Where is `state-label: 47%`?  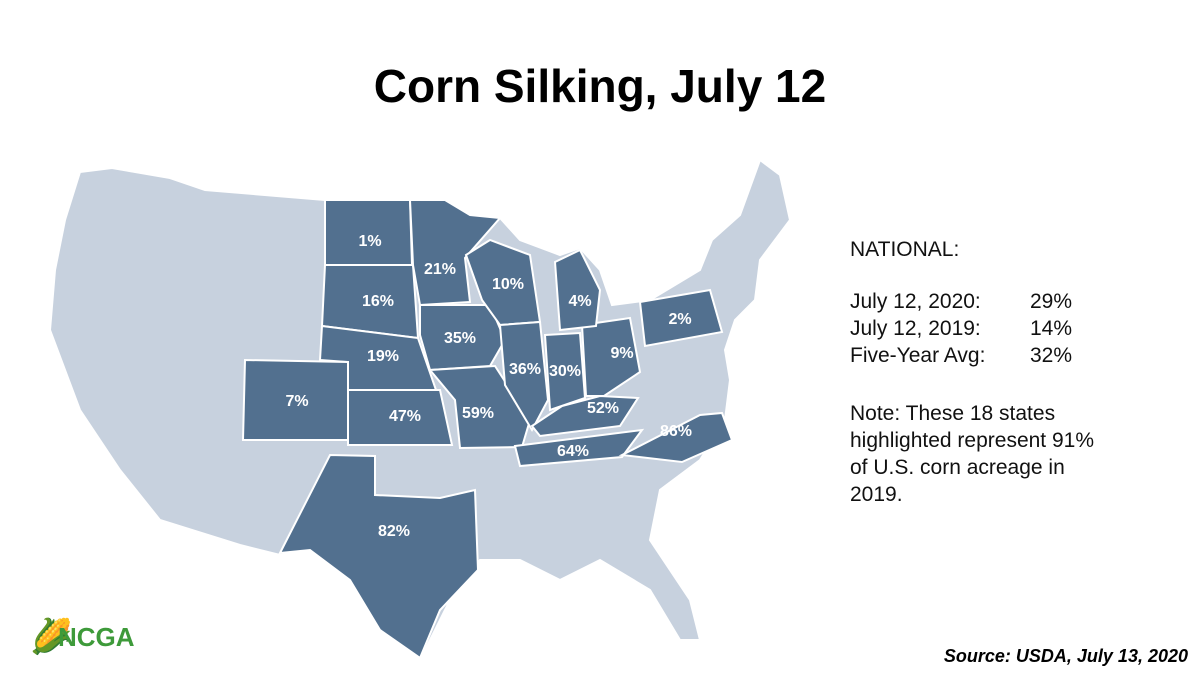
state-label: 47% is located at coordinates (405, 416).